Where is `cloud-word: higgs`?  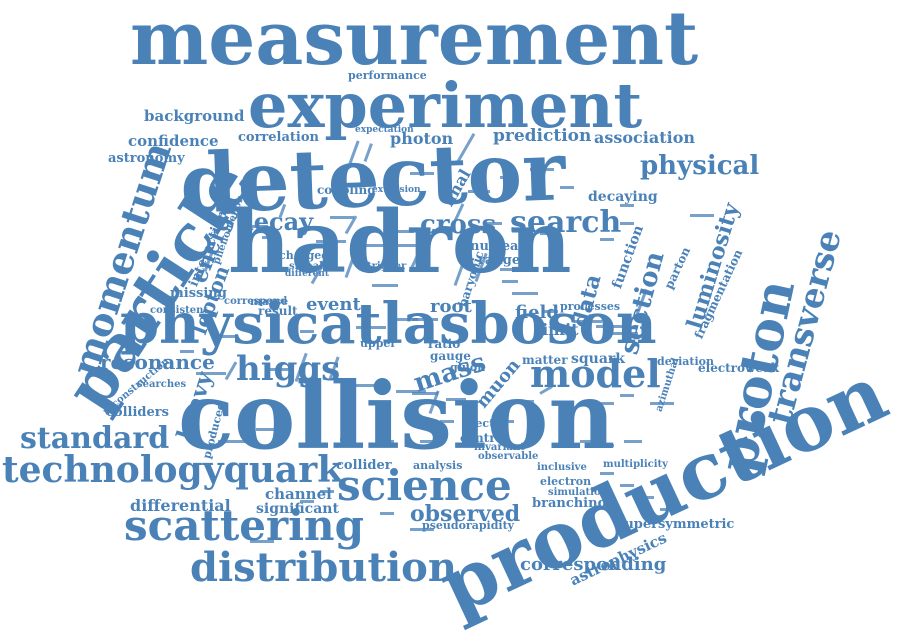 cloud-word: higgs is located at coordinates (288, 369).